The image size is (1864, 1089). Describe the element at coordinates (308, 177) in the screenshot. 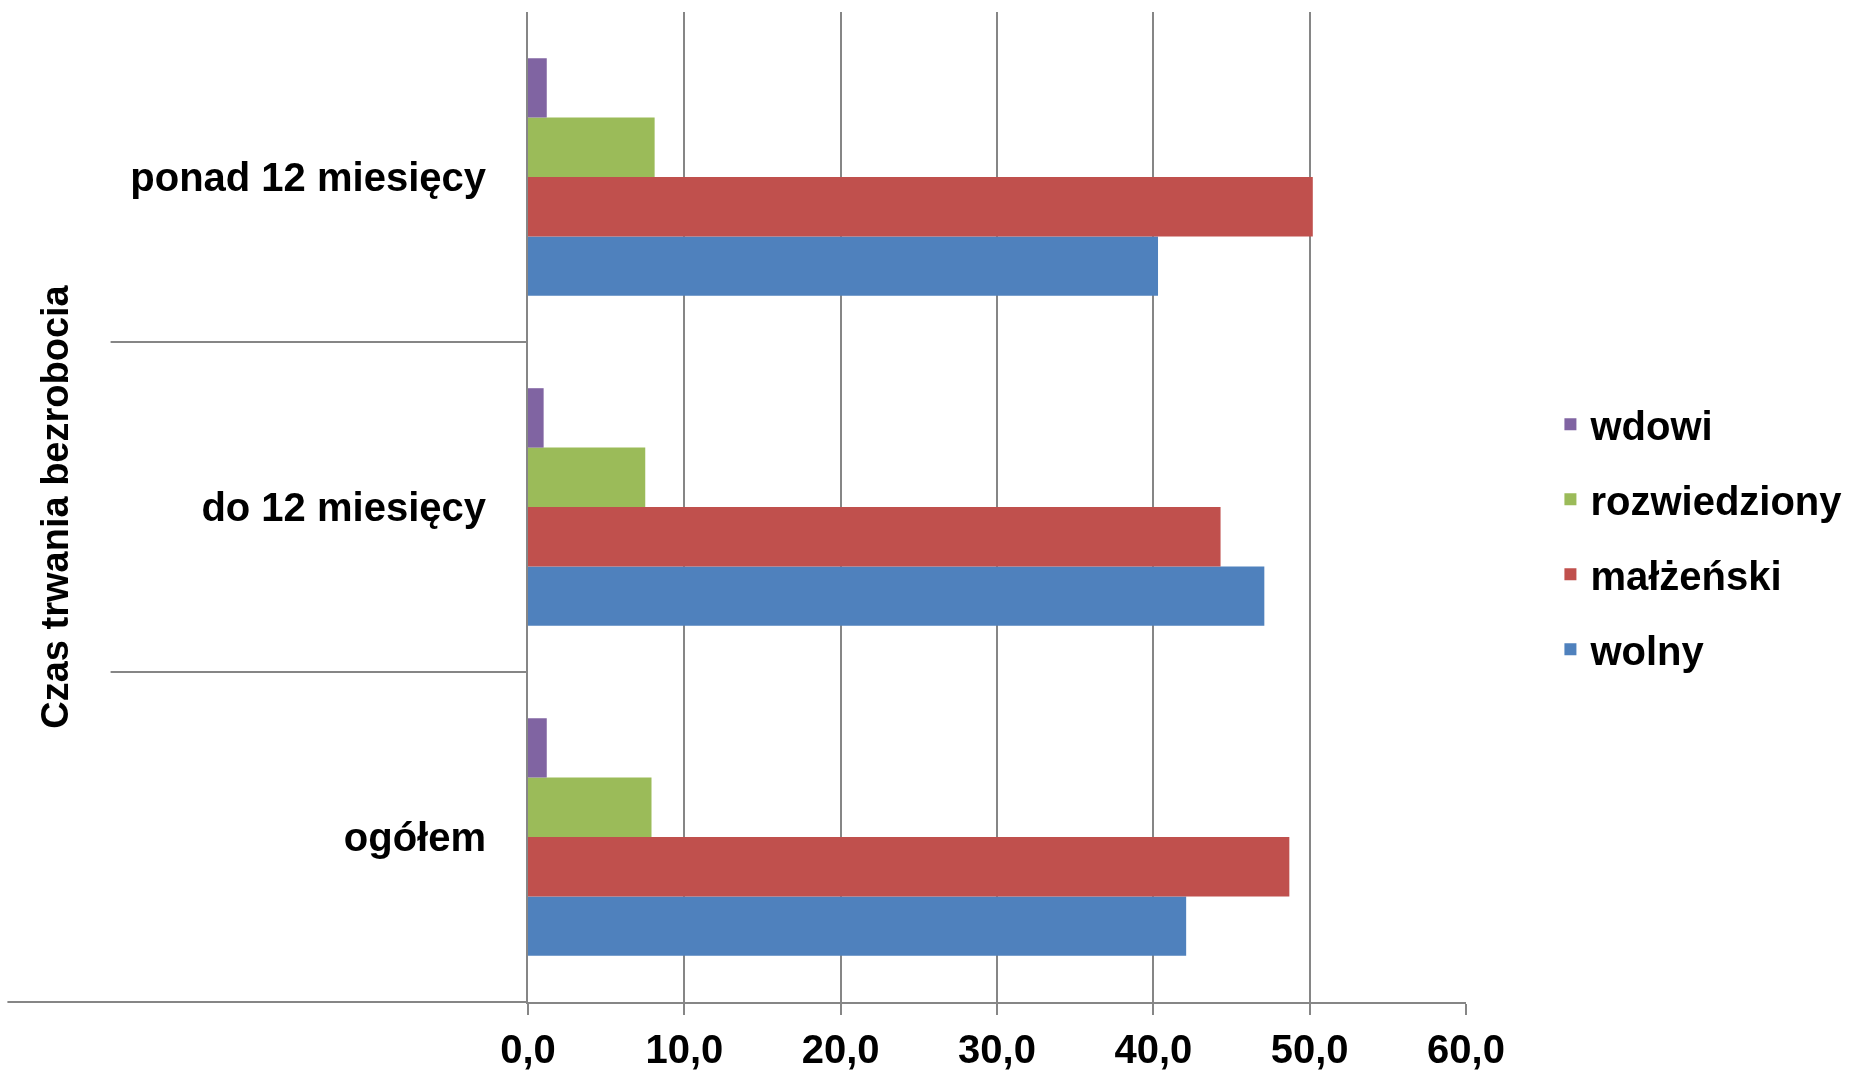

I see `y-tick-label: ponad 12 miesięcy` at that location.